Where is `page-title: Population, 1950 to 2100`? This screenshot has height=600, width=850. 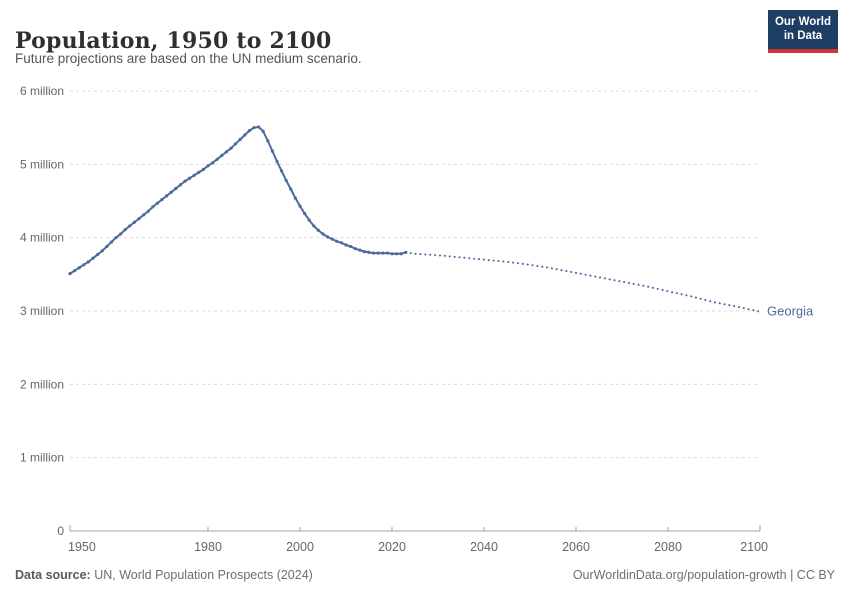 page-title: Population, 1950 to 2100 is located at coordinates (173, 40).